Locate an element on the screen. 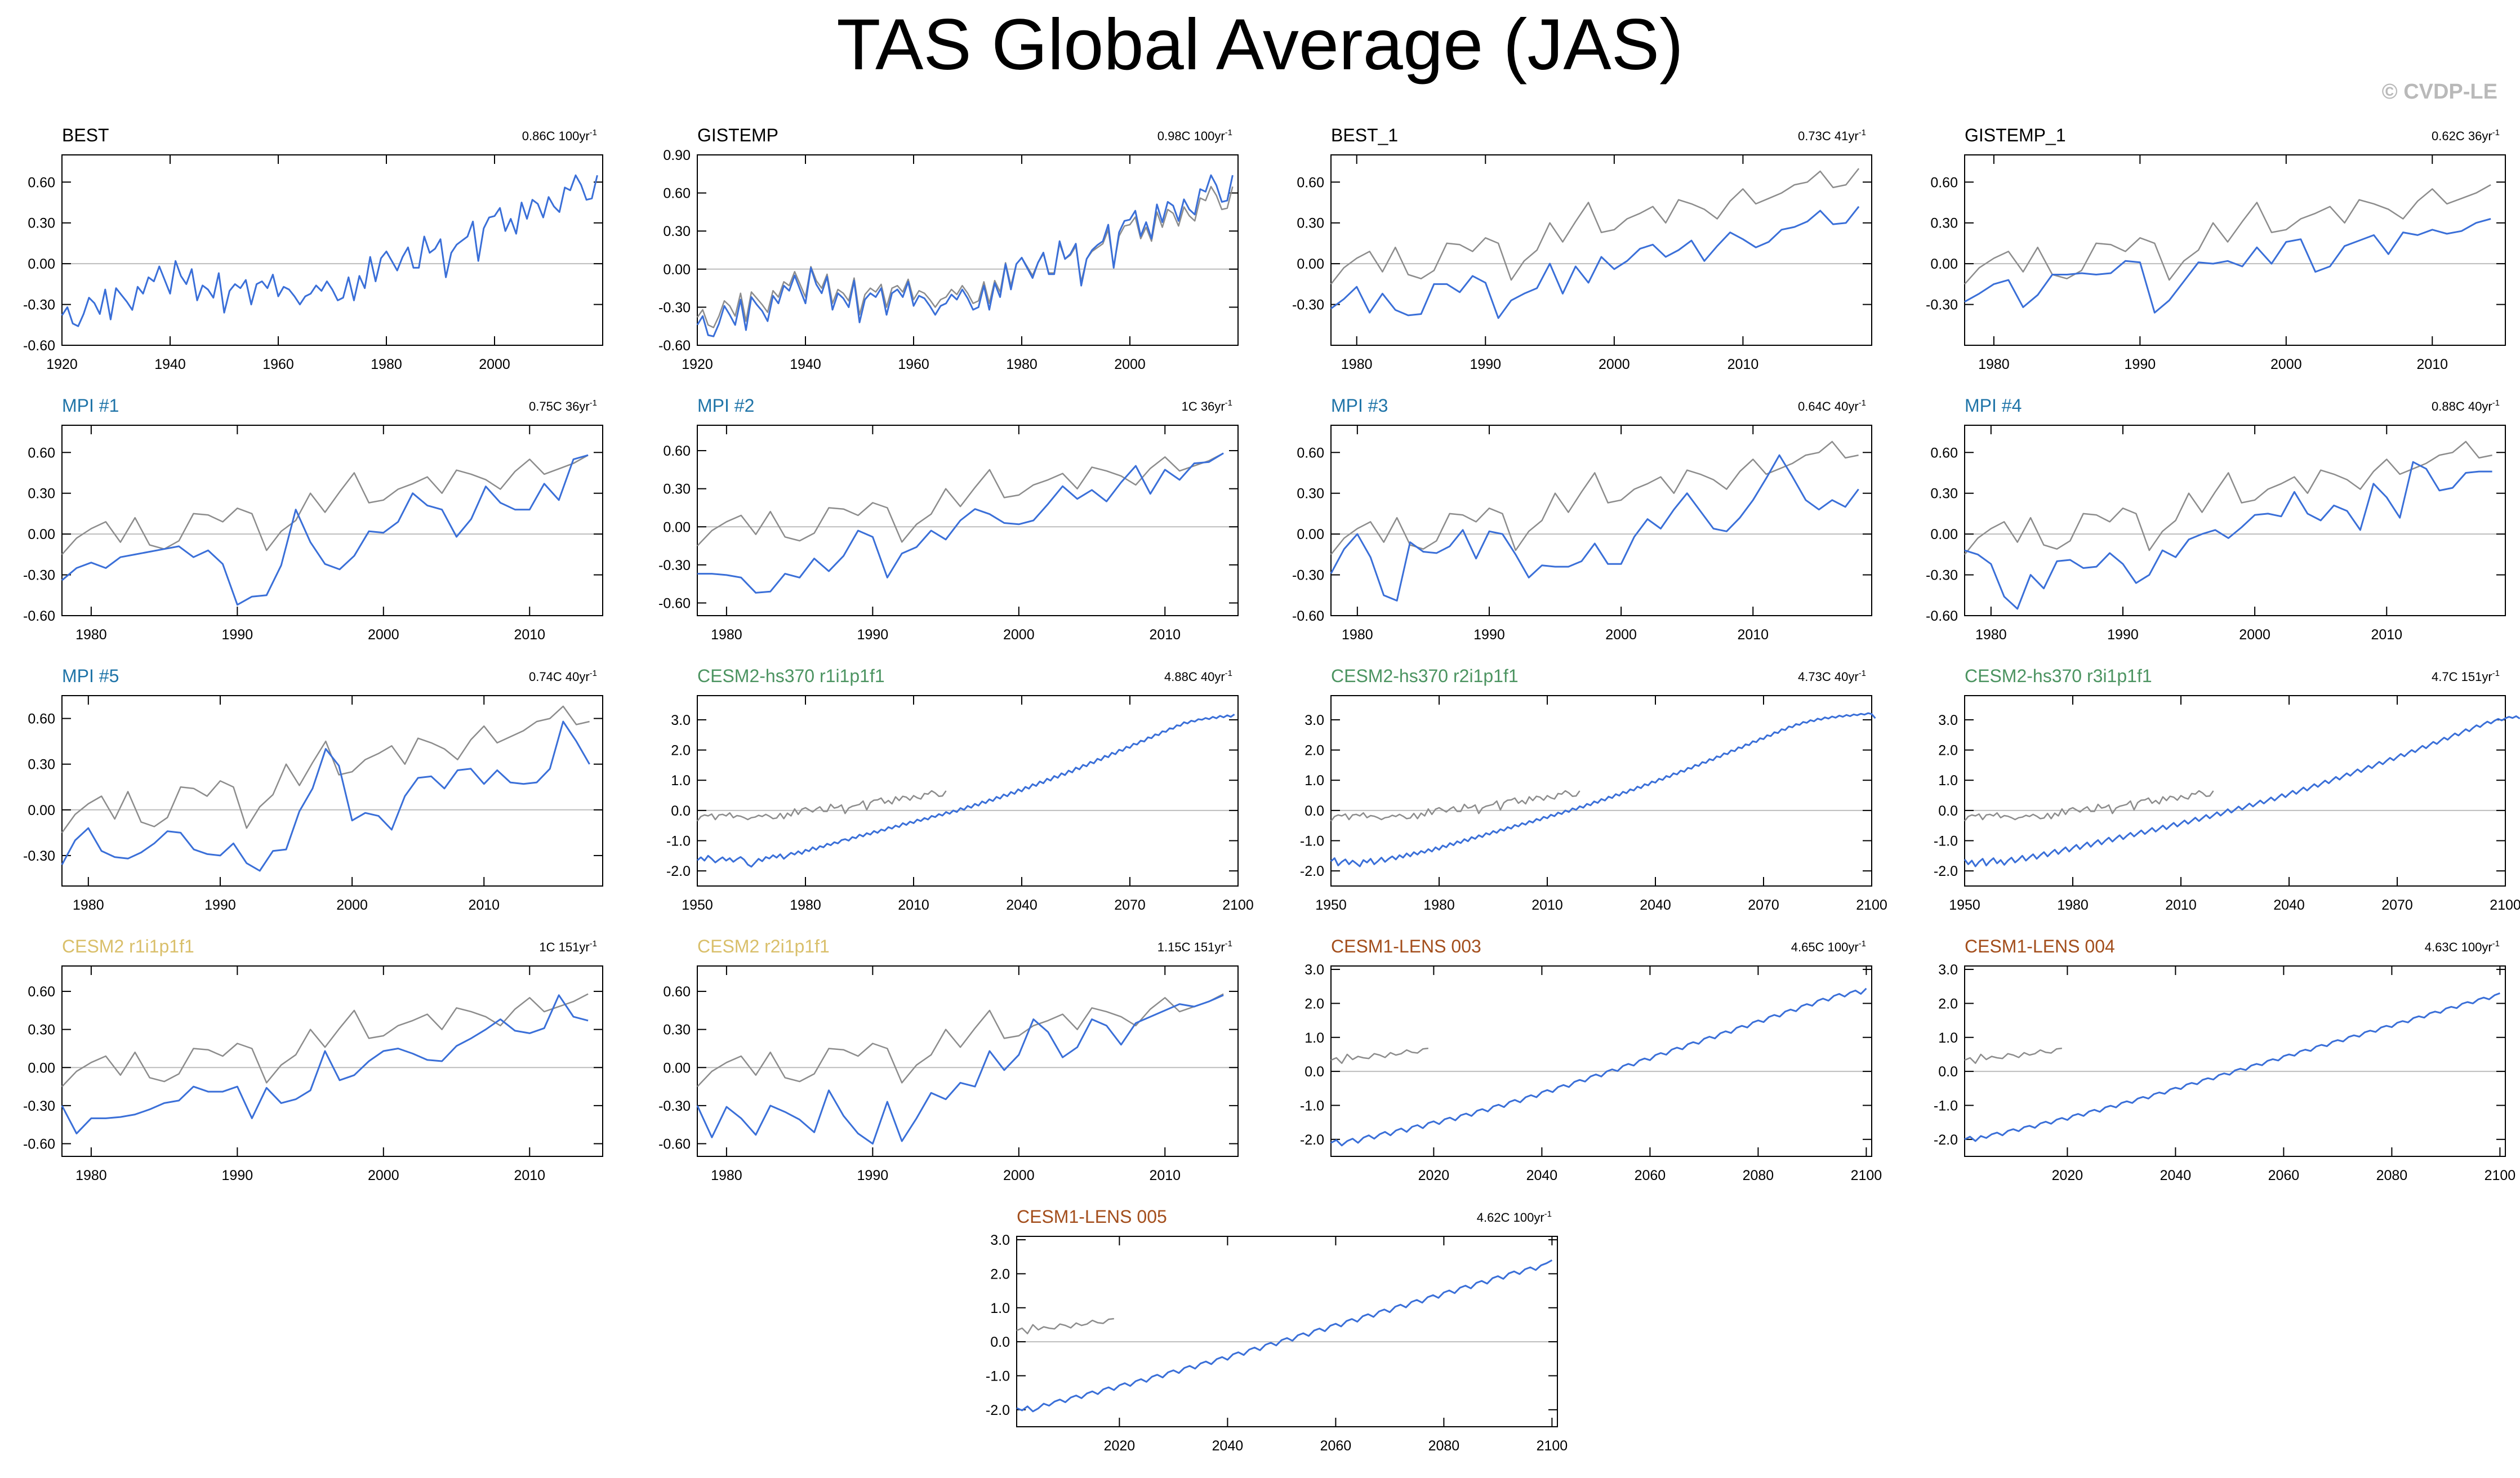  trend-label: 0.98C 100yr-1 is located at coordinates (1194, 135).